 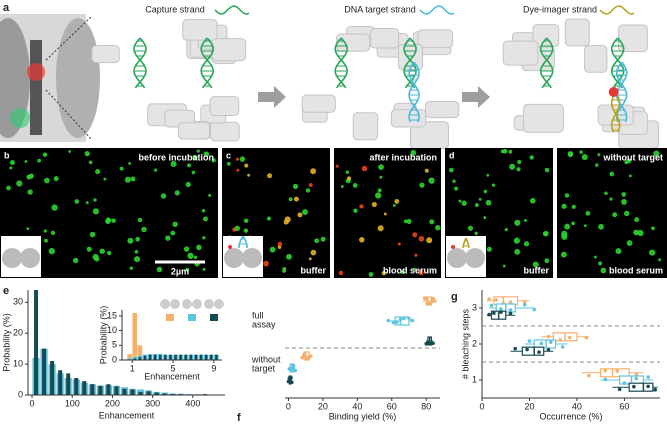 I want to click on caption: DNA target strand, so click(x=380, y=9).